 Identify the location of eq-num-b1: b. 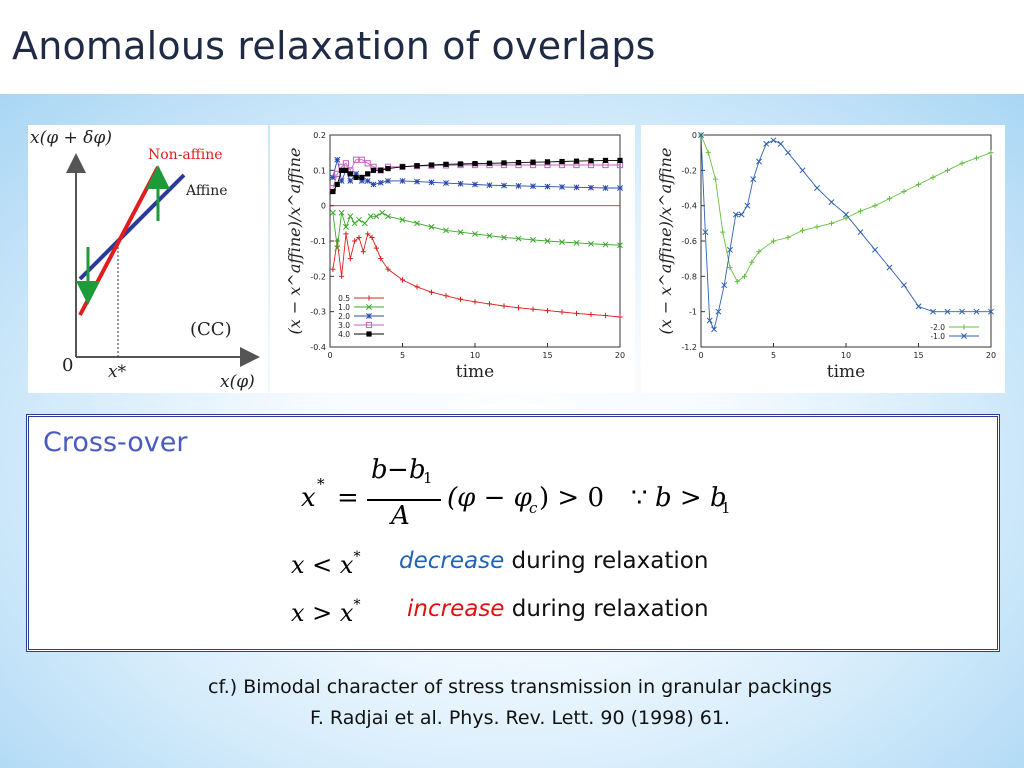
(417, 470).